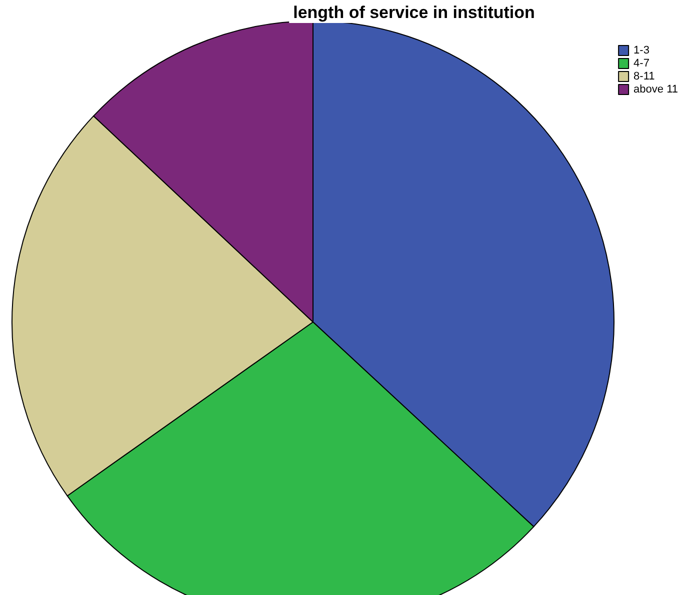 Image resolution: width=691 pixels, height=595 pixels. What do you see at coordinates (642, 50) in the screenshot?
I see `legend-label: 1-3` at bounding box center [642, 50].